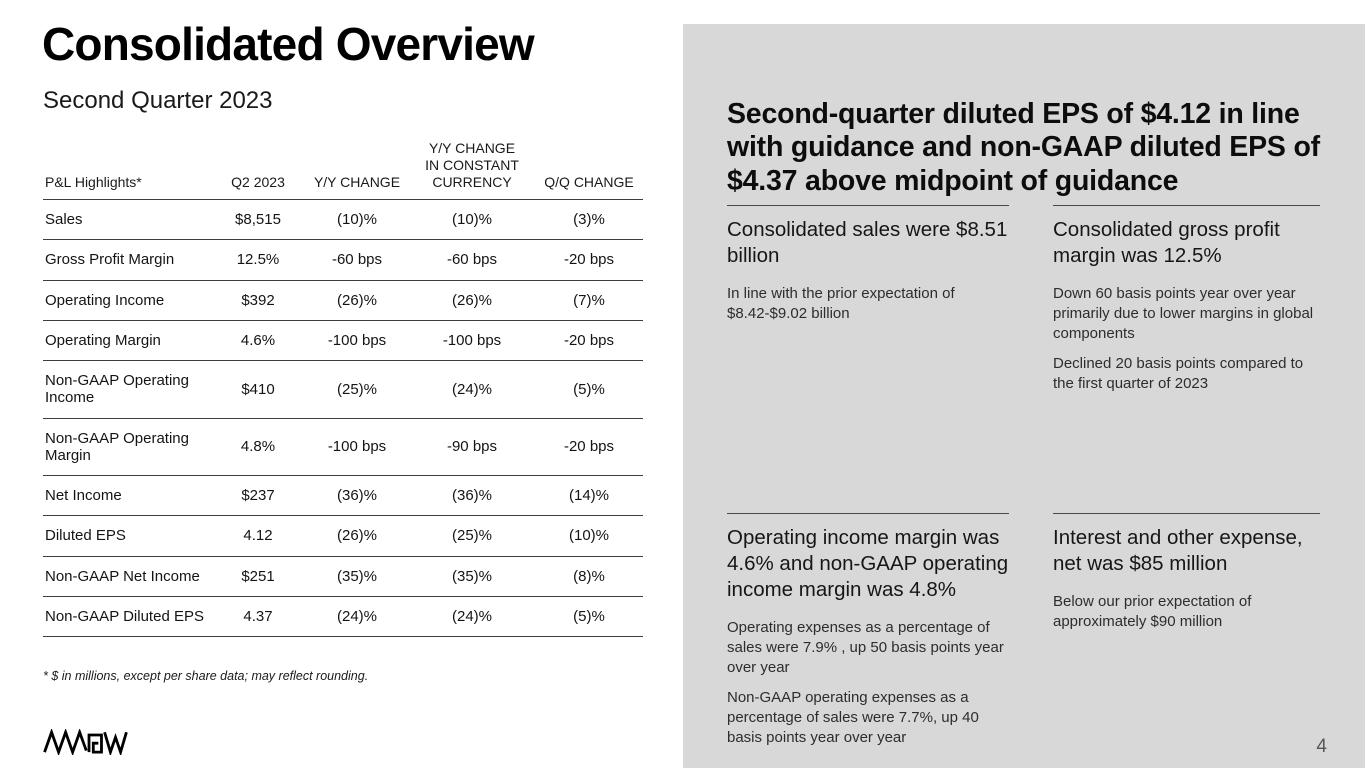 The height and width of the screenshot is (768, 1365). What do you see at coordinates (124, 616) in the screenshot?
I see `row-label: Non-GAAP Diluted EPS` at bounding box center [124, 616].